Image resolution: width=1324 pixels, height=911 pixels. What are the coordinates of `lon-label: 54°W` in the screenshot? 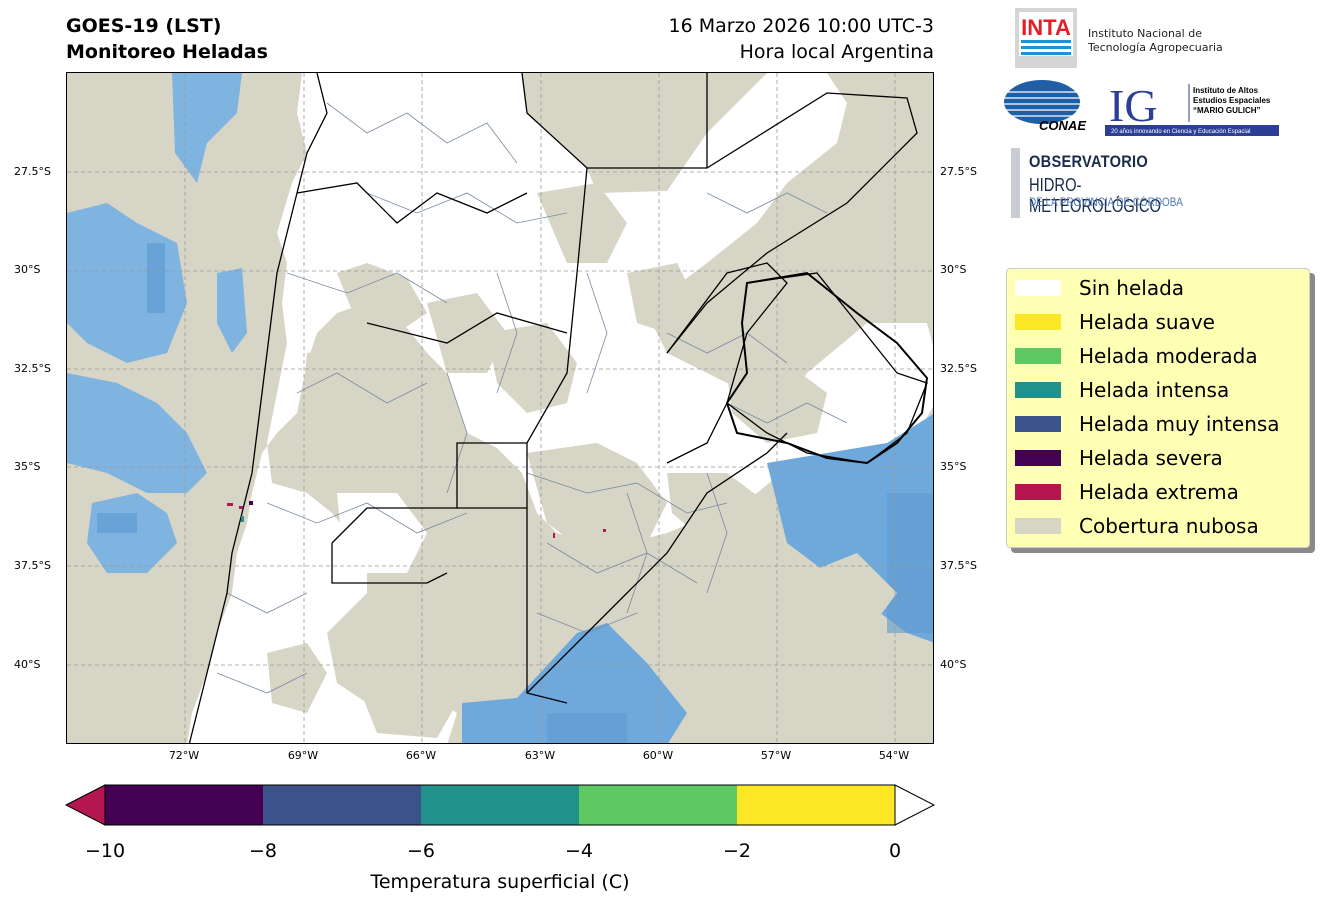 It's located at (894, 755).